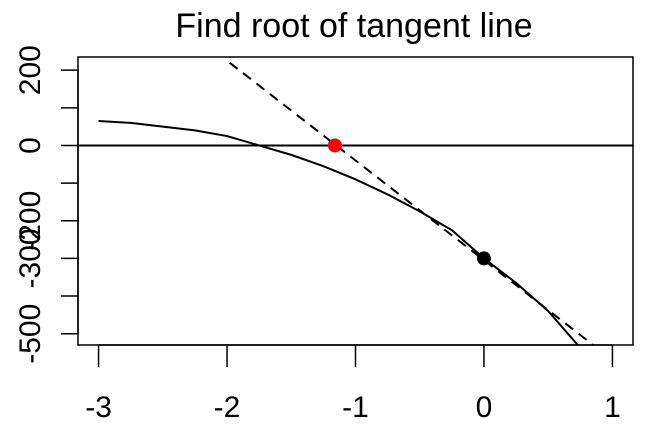 The image size is (672, 427). What do you see at coordinates (227, 406) in the screenshot?
I see `x-tick-label: -2` at bounding box center [227, 406].